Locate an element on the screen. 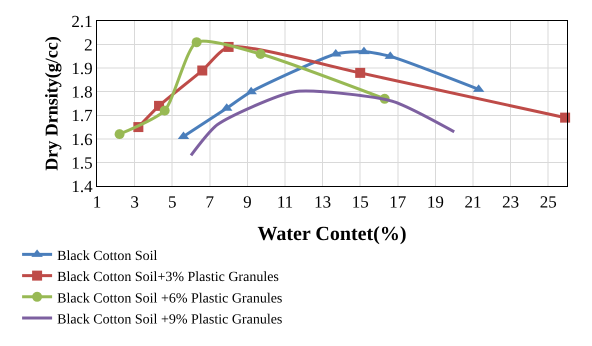  x-tick-label: 13 is located at coordinates (323, 202).